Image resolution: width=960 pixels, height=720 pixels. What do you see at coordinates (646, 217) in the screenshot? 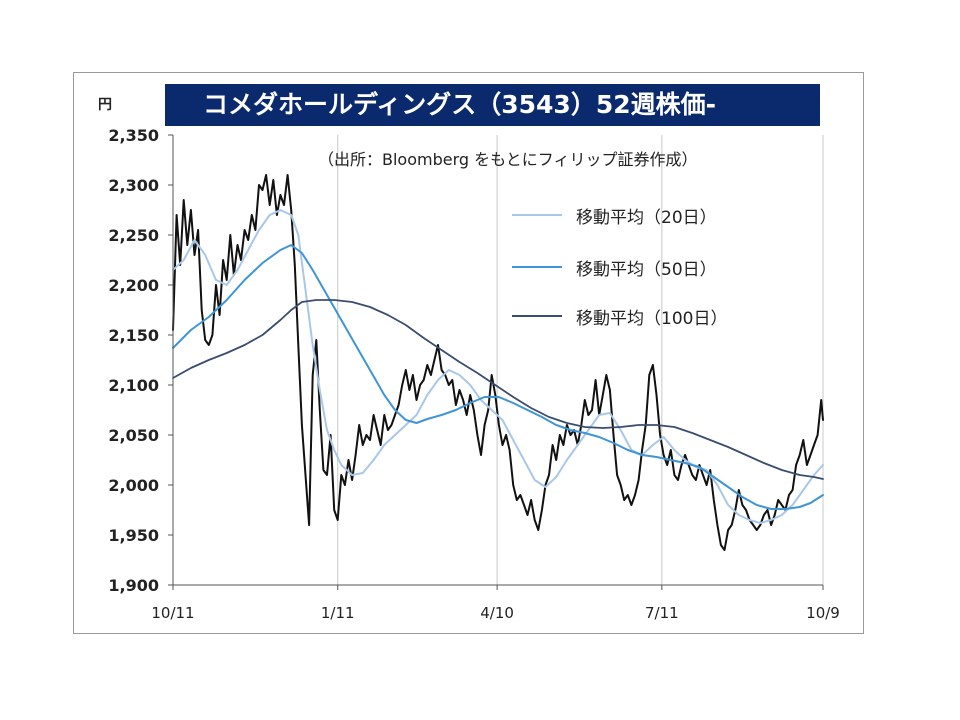
I see `legend-label-ma20: 移動平均（20日）` at bounding box center [646, 217].